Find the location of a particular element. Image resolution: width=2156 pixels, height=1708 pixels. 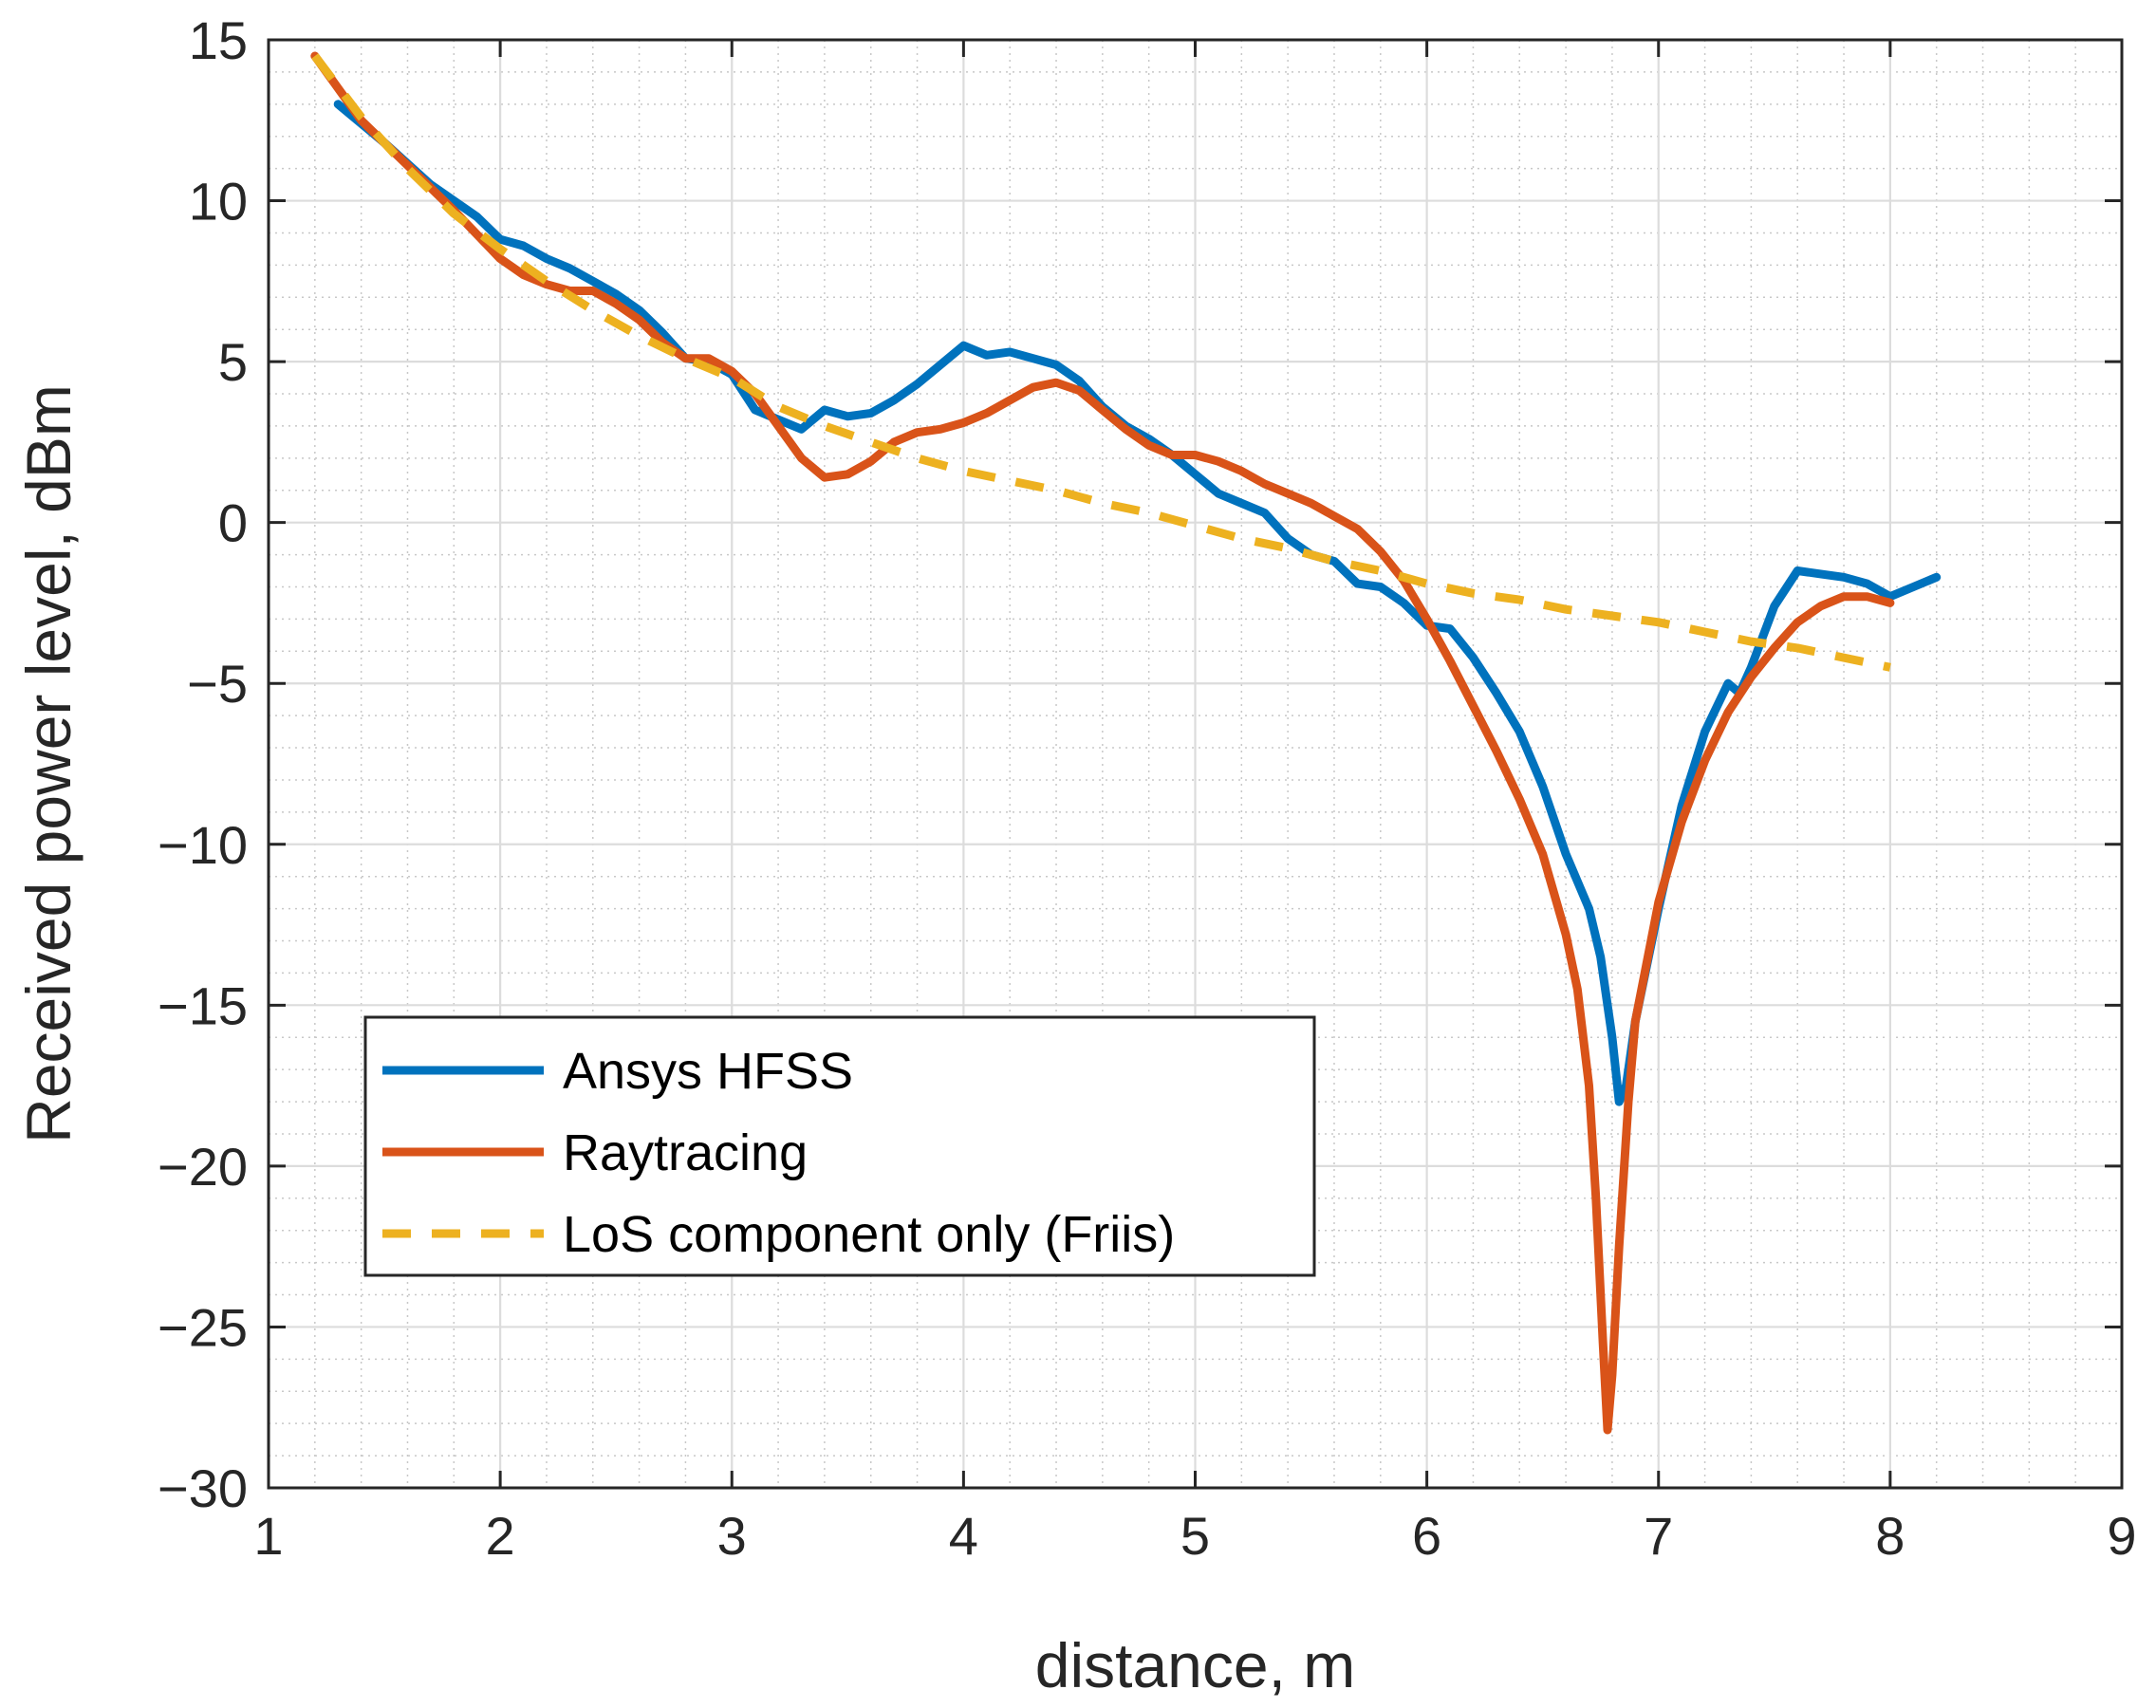

x-tick-label: 4 is located at coordinates (963, 1536).